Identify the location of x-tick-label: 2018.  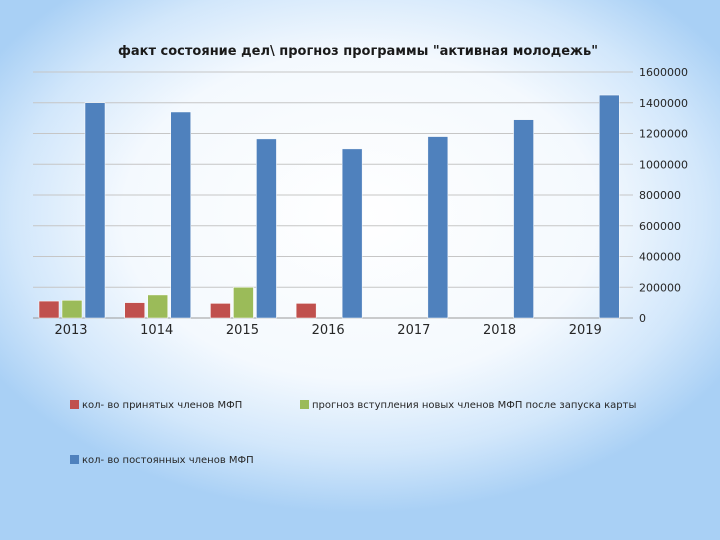
(499, 330).